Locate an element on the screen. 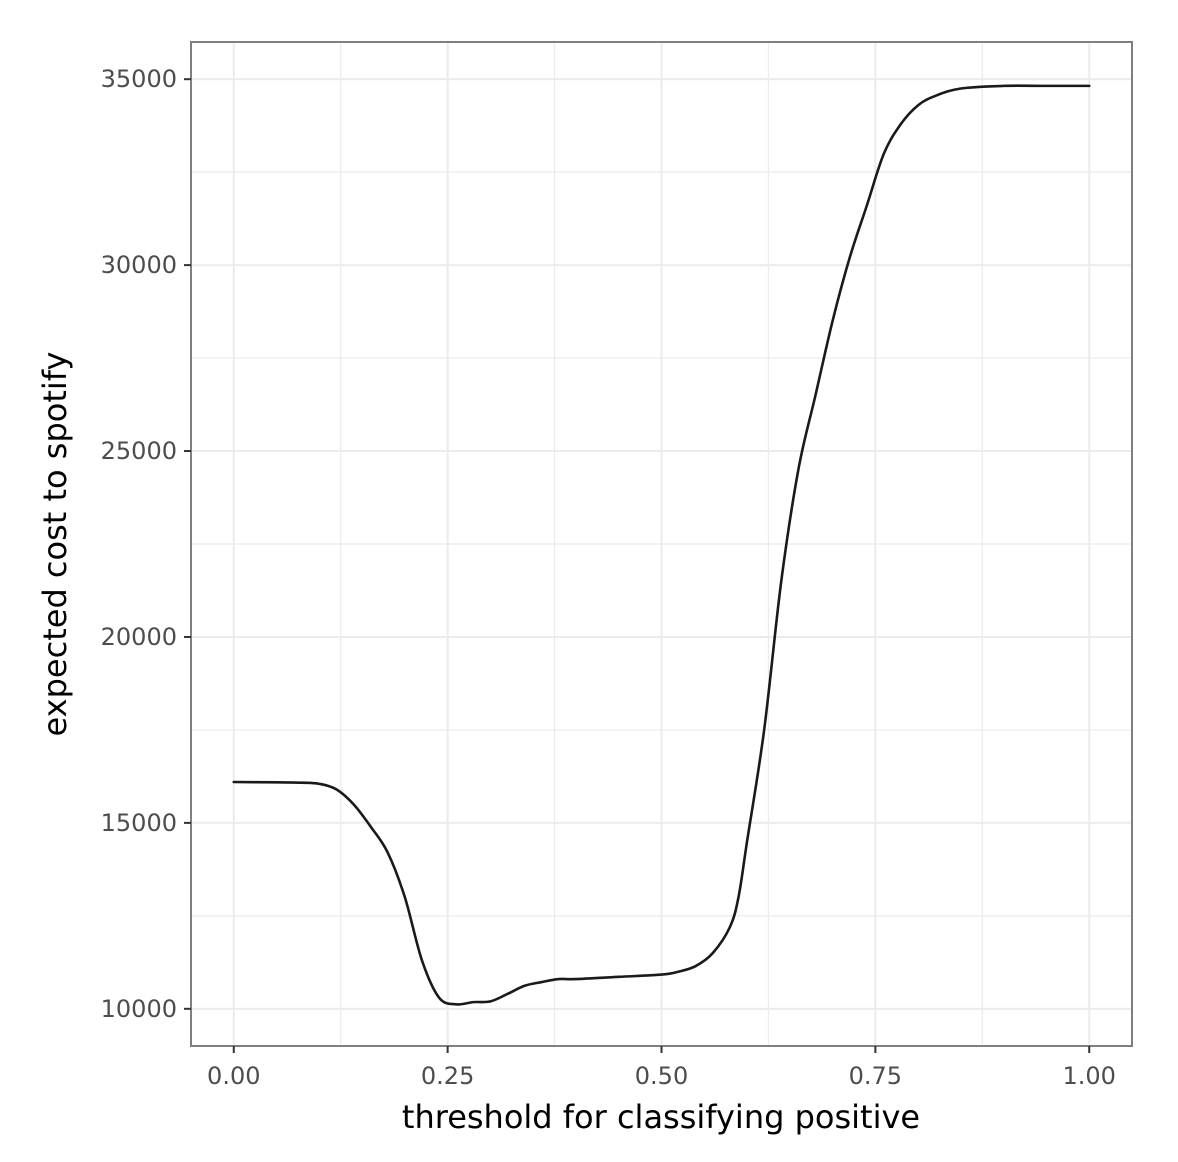 The width and height of the screenshot is (1178, 1162). y-tick-label: 25000 is located at coordinates (139, 451).